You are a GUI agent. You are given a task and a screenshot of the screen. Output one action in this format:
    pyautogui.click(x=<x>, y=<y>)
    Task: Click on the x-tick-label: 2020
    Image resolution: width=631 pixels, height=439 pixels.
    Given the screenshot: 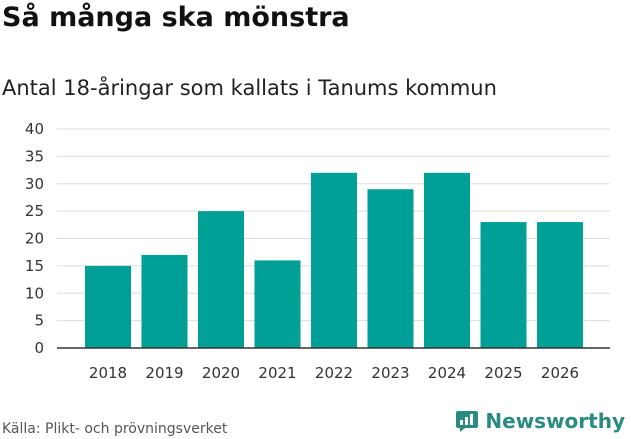 What is the action you would take?
    pyautogui.click(x=221, y=373)
    